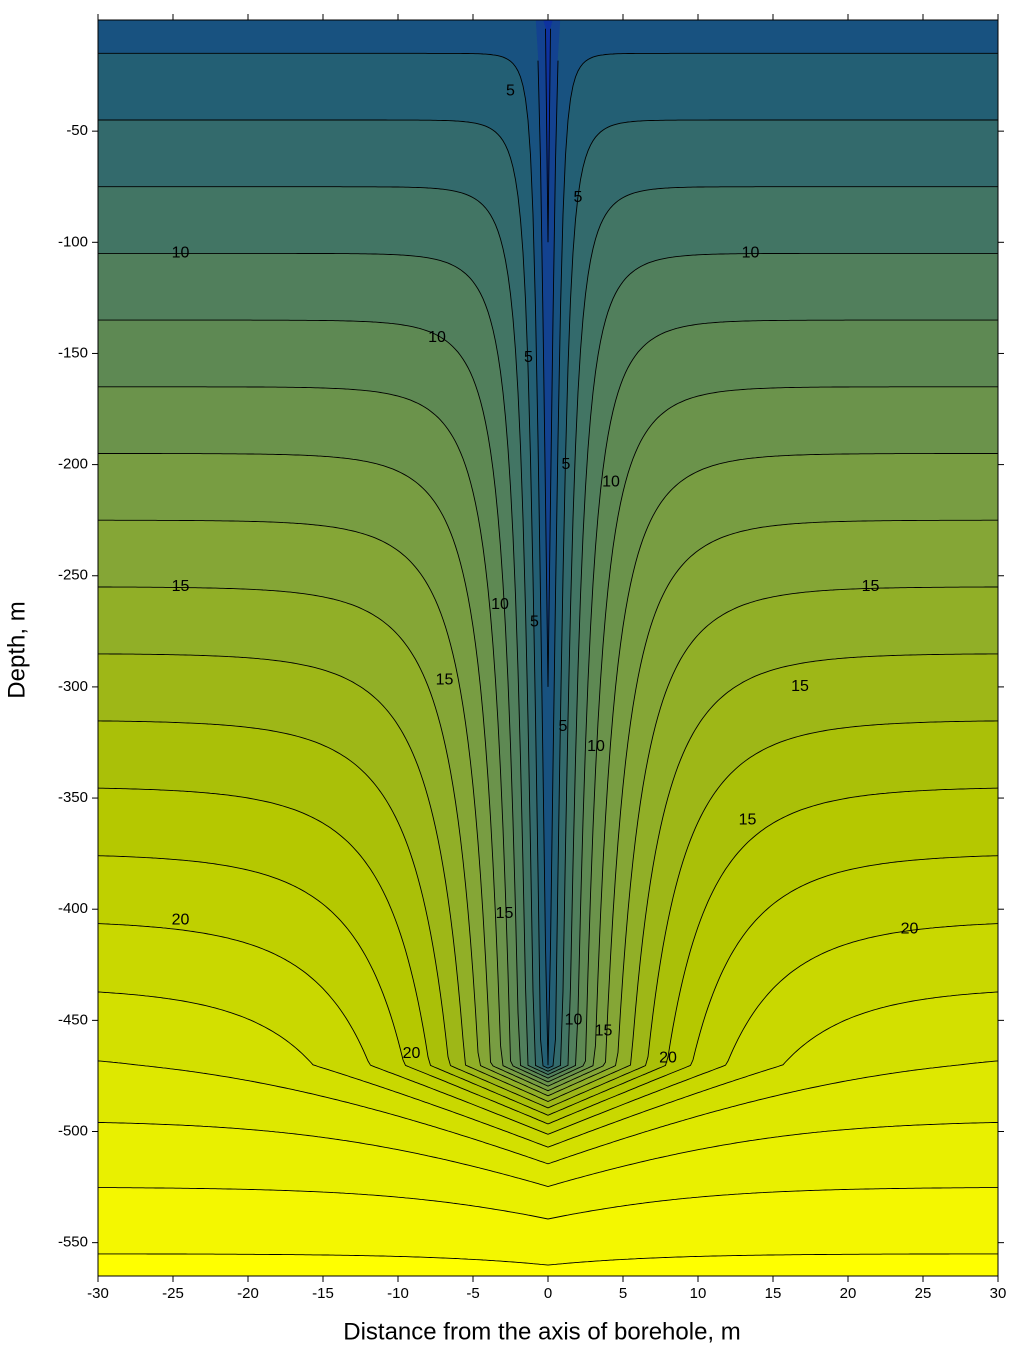 Image resolution: width=1024 pixels, height=1356 pixels. I want to click on y-tick-label: -500, so click(73, 1130).